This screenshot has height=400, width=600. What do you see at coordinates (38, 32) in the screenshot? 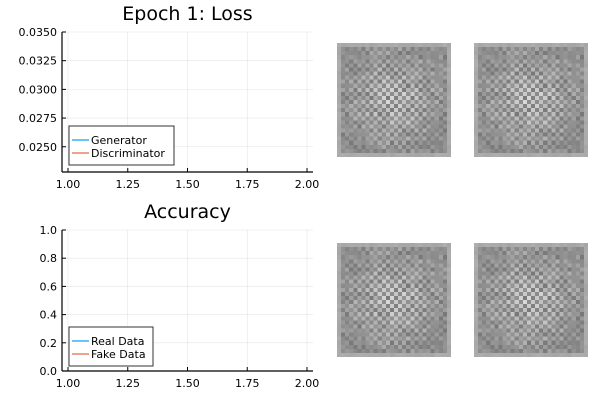
I see `y-tick-label: 0.0350` at bounding box center [38, 32].